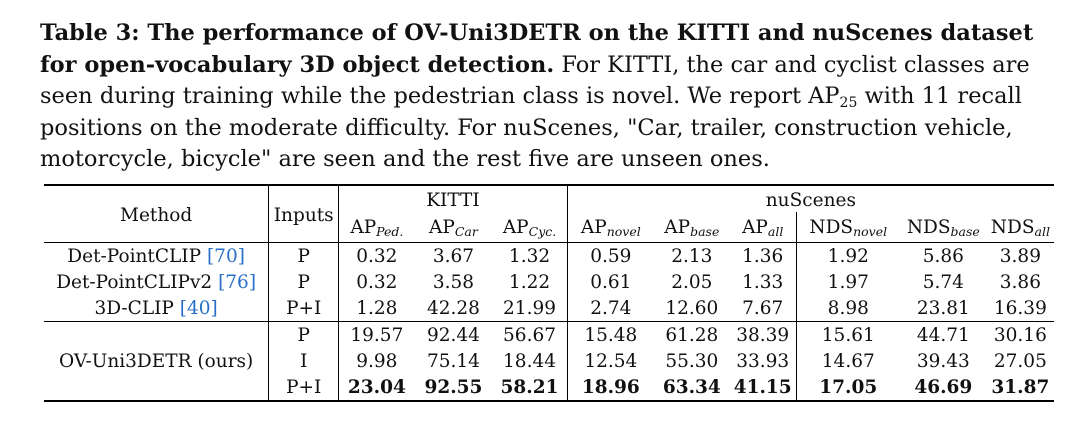 This screenshot has height=432, width=1080. Describe the element at coordinates (847, 308) in the screenshot. I see `value-cell: 8.98` at that location.